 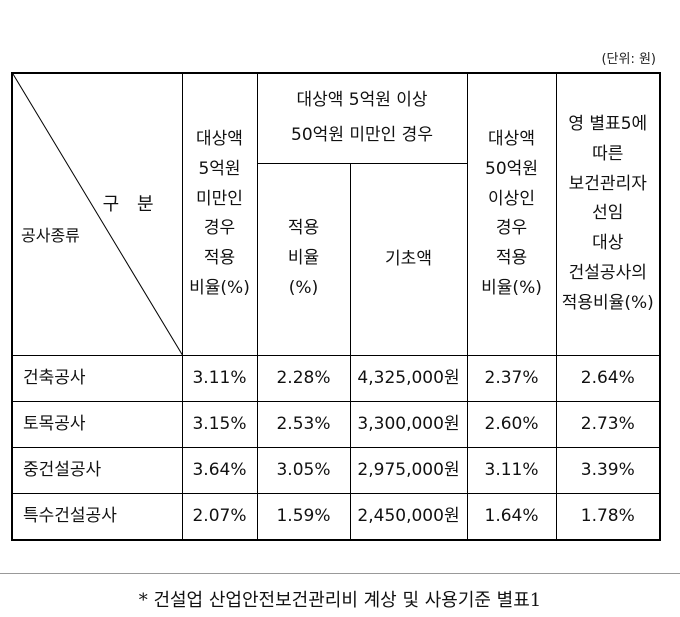 What do you see at coordinates (608, 214) in the screenshot?
I see `header-health-manager-rate: 영 별표5에 따른 보건관리자 선임 대상 건설공사의 적용비율(%)` at bounding box center [608, 214].